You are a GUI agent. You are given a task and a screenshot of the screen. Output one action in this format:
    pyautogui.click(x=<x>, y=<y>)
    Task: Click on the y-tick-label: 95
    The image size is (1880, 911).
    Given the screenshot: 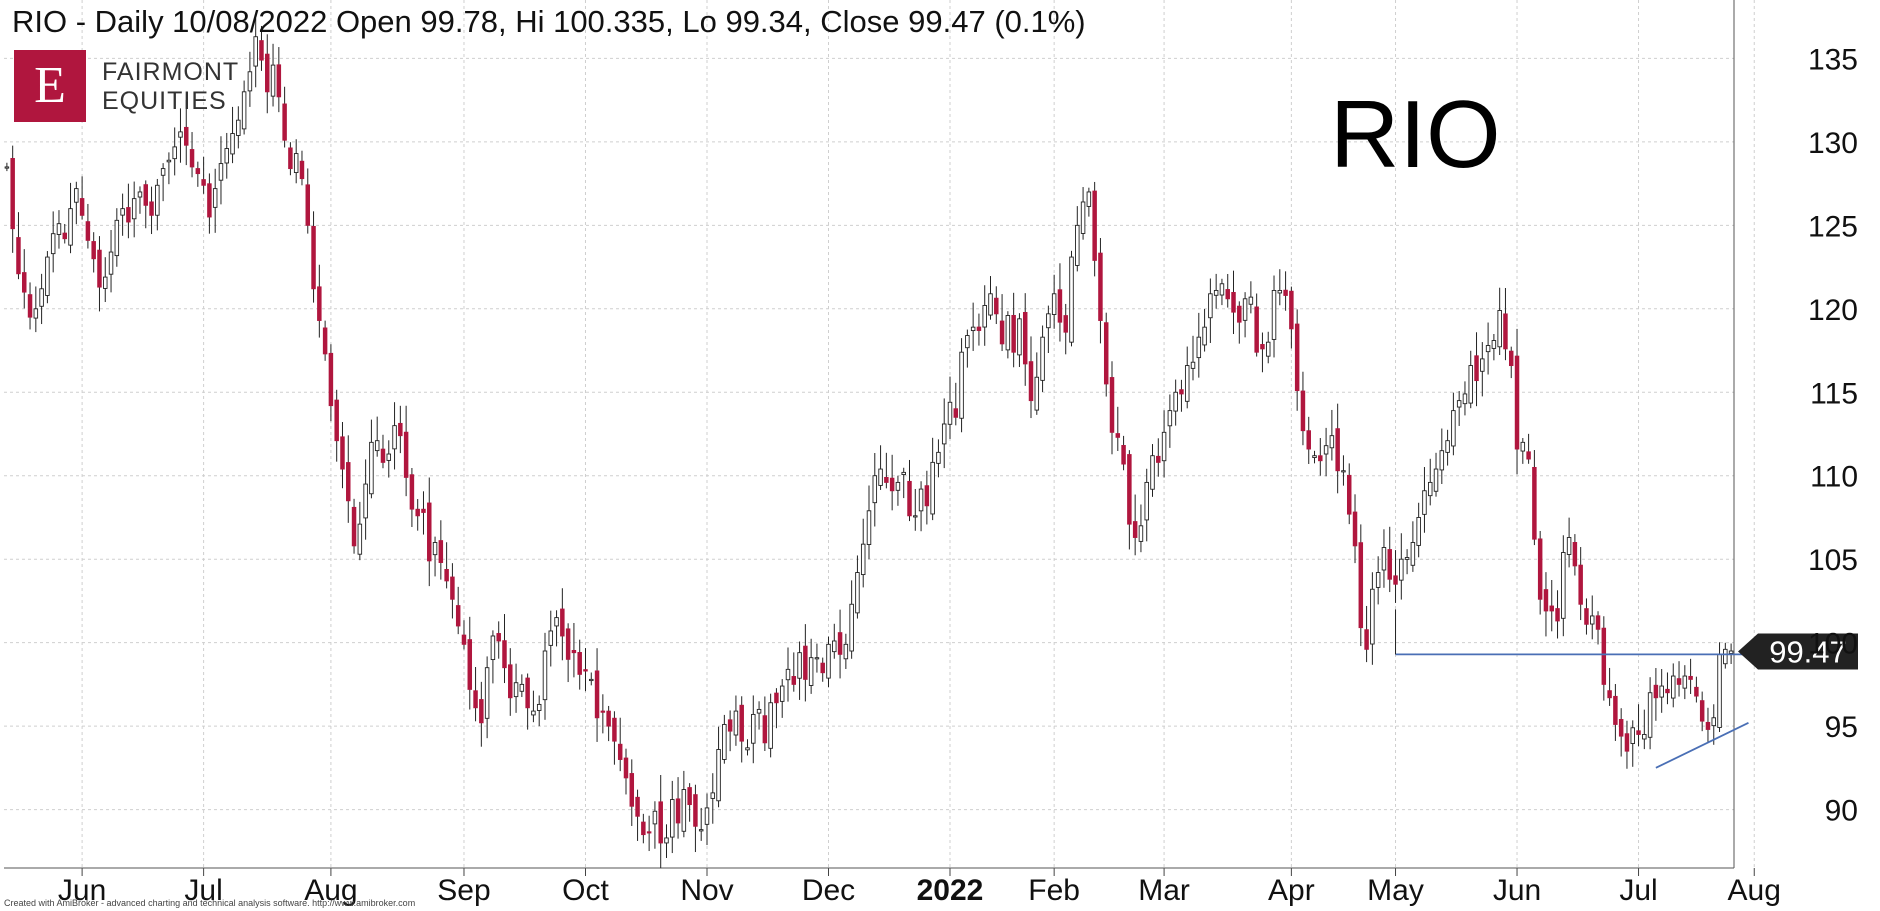 What is the action you would take?
    pyautogui.click(x=1841, y=727)
    